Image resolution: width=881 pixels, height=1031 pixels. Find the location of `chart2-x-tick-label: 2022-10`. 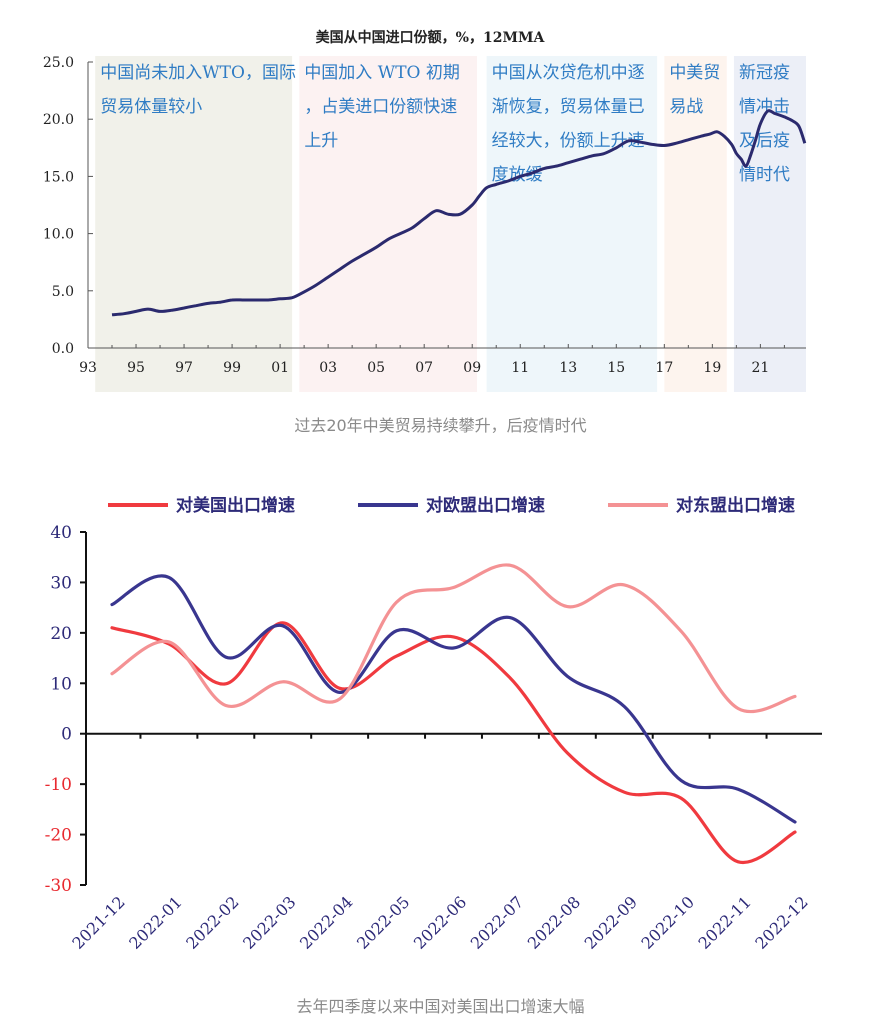

chart2-x-tick-label: 2022-10 is located at coordinates (668, 922).